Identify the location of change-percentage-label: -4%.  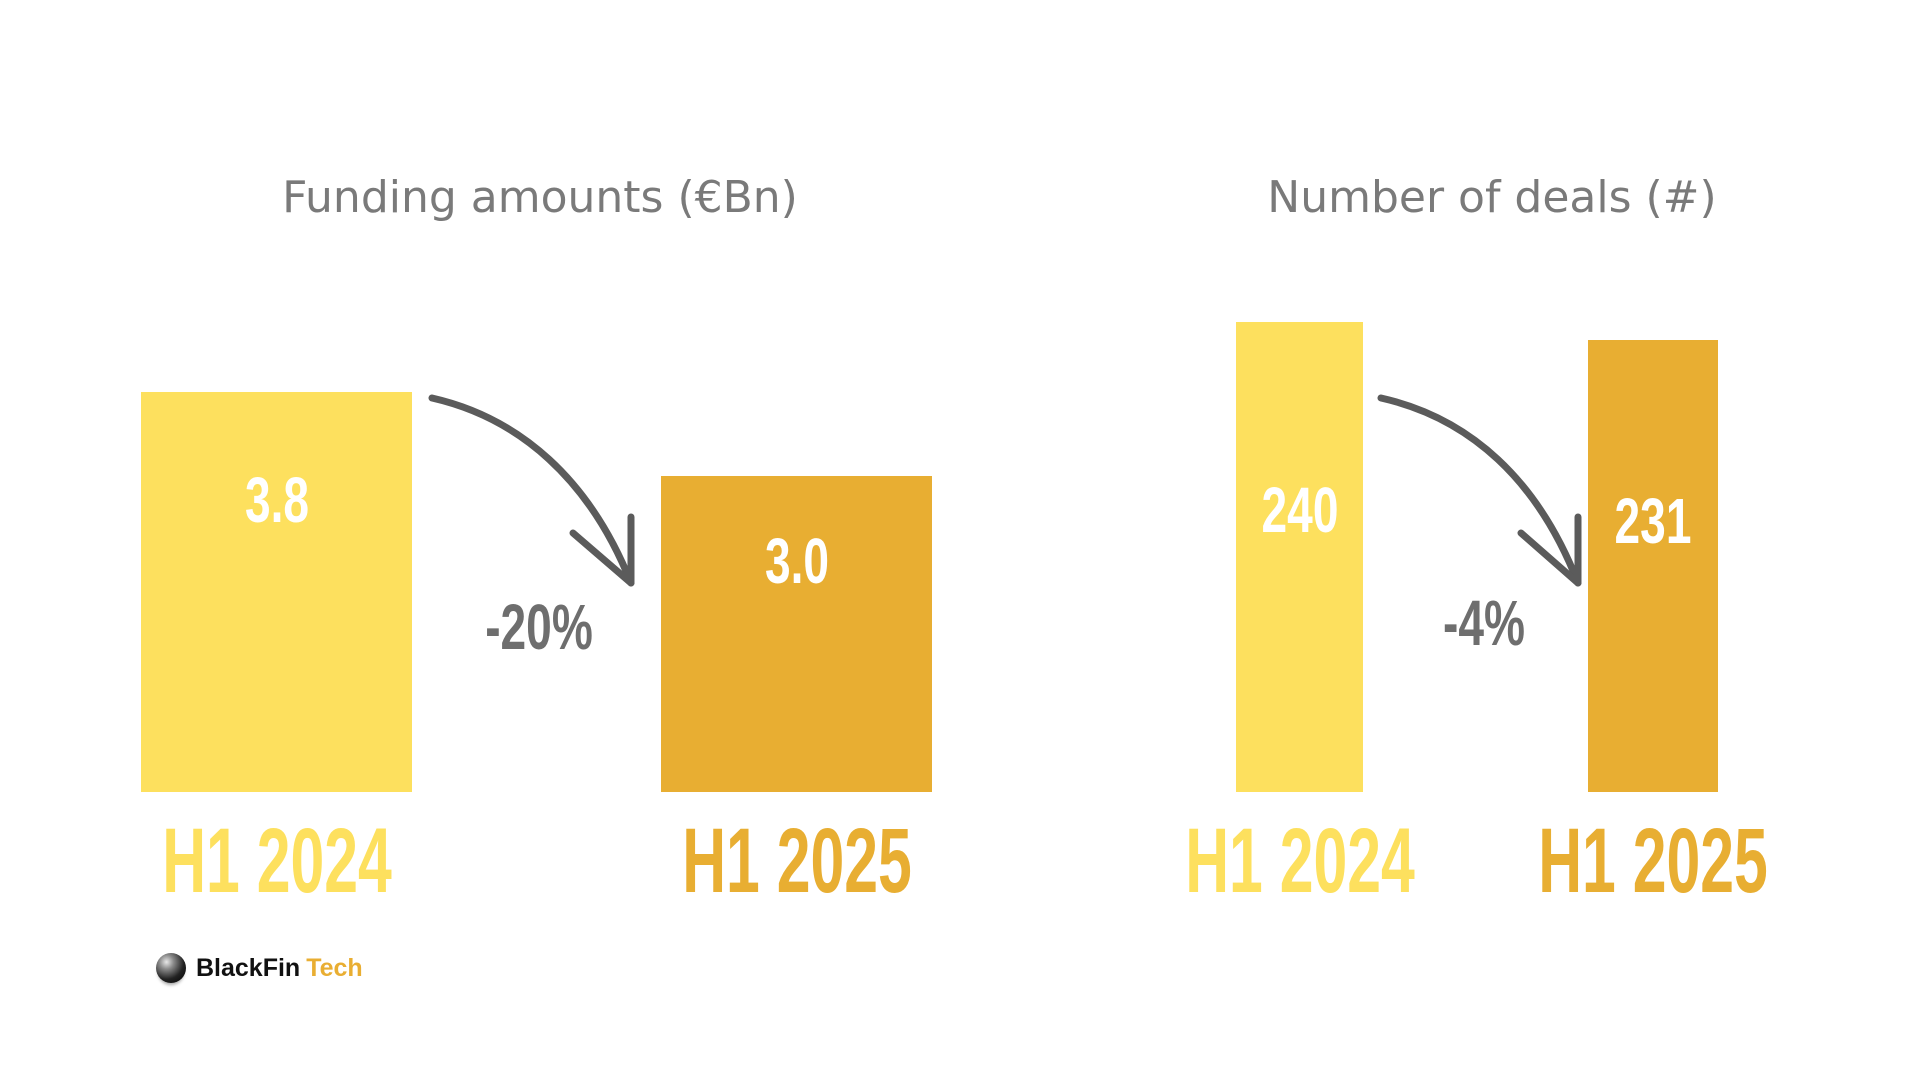
(1484, 623).